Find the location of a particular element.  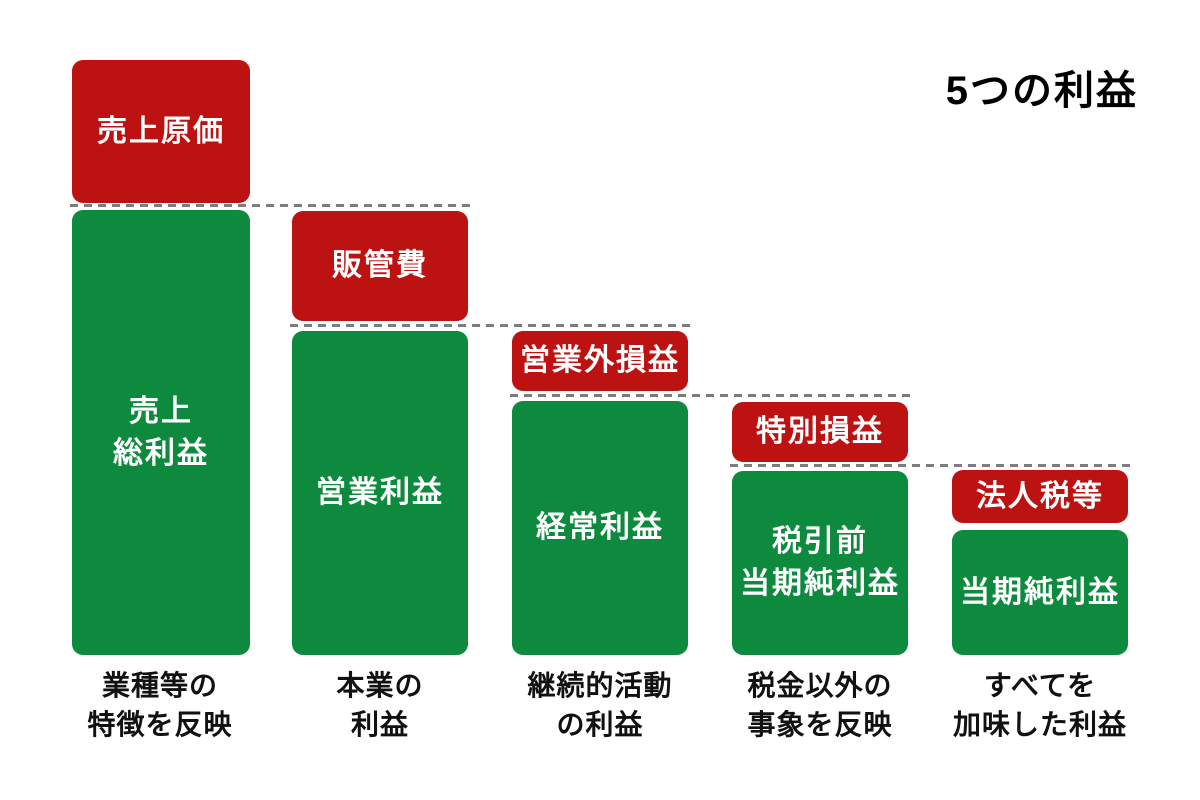

profit-label-line: 営業利益 is located at coordinates (380, 492).